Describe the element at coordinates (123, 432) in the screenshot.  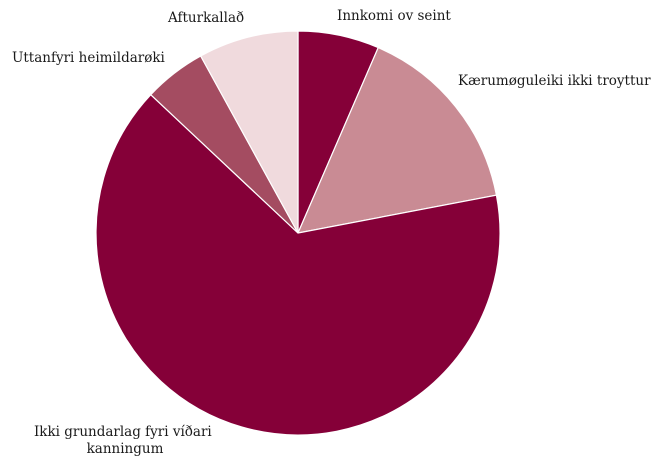
I see `label-ikki-grundarlag-line1: Ikki grundarlag fyri víðari` at that location.